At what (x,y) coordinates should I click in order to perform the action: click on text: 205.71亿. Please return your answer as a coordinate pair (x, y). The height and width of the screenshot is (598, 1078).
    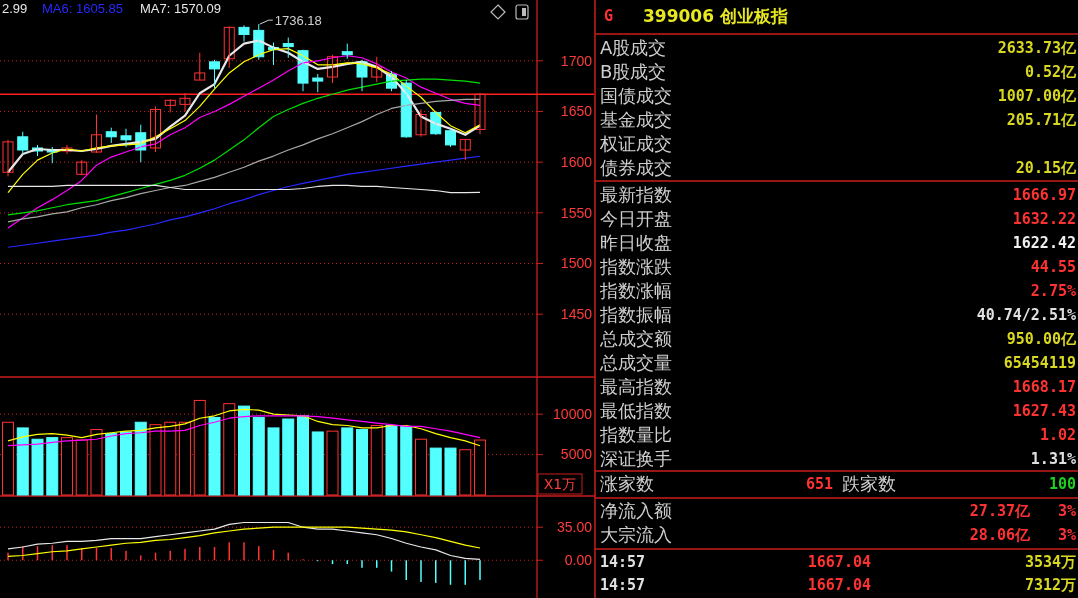
    Looking at the image, I should click on (1041, 120).